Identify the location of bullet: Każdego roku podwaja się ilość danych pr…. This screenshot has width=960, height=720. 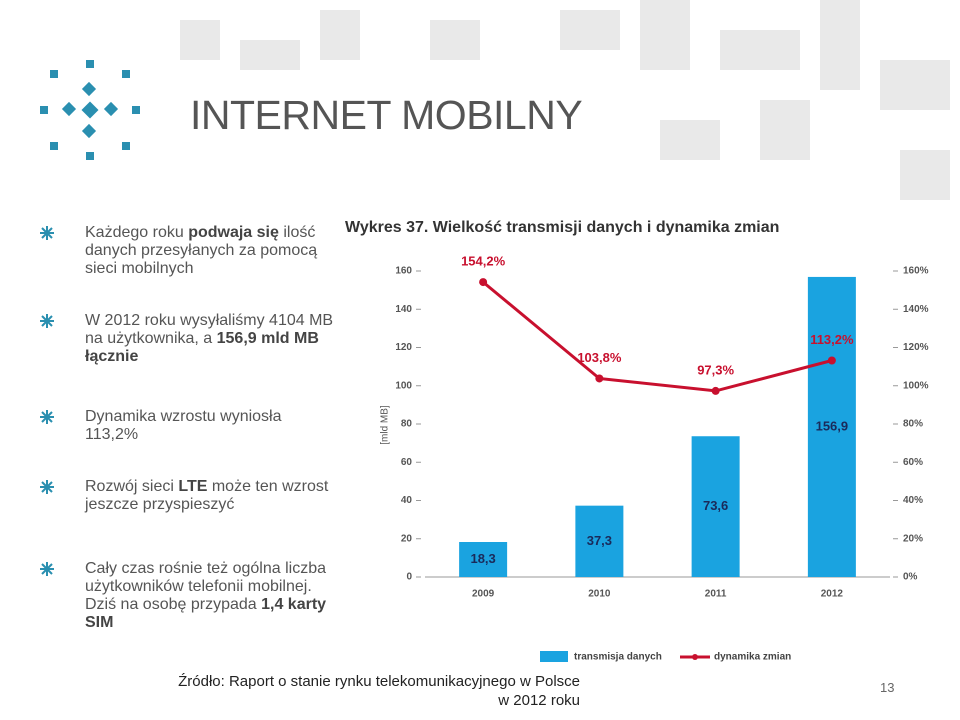
(210, 251).